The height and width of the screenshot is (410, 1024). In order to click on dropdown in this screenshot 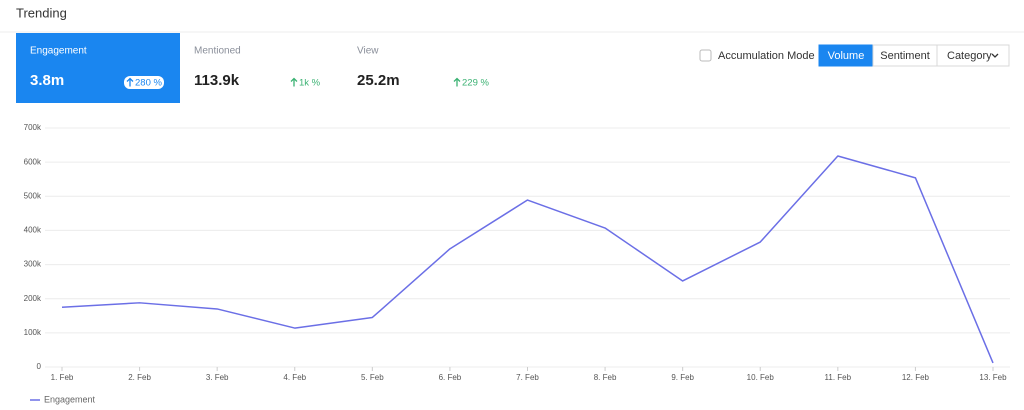, I will do `click(973, 55)`.